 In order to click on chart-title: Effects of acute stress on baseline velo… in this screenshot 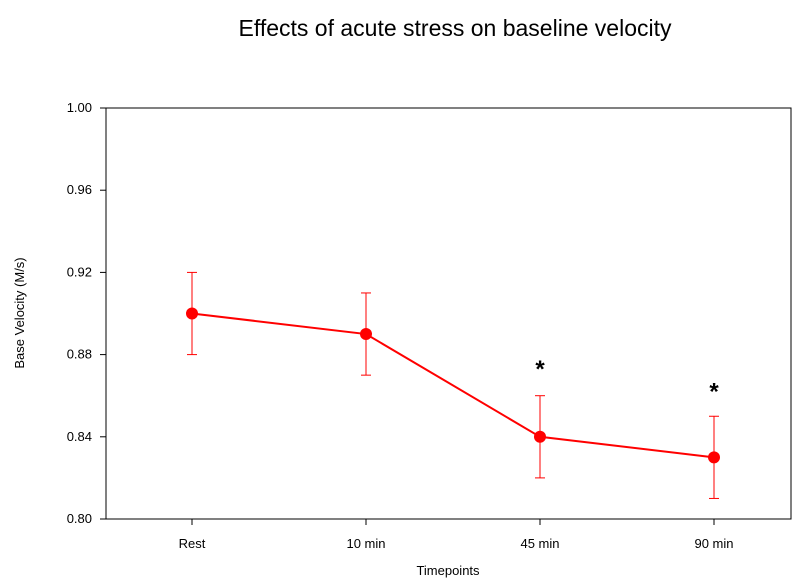, I will do `click(455, 28)`.